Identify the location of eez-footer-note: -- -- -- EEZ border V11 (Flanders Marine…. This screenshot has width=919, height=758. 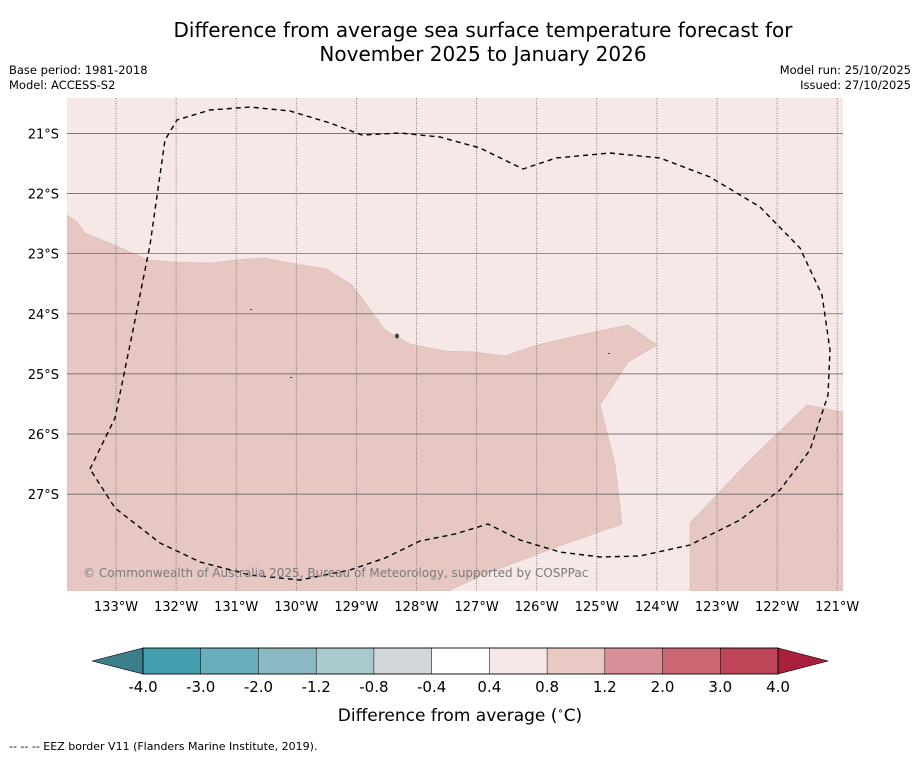
(163, 746).